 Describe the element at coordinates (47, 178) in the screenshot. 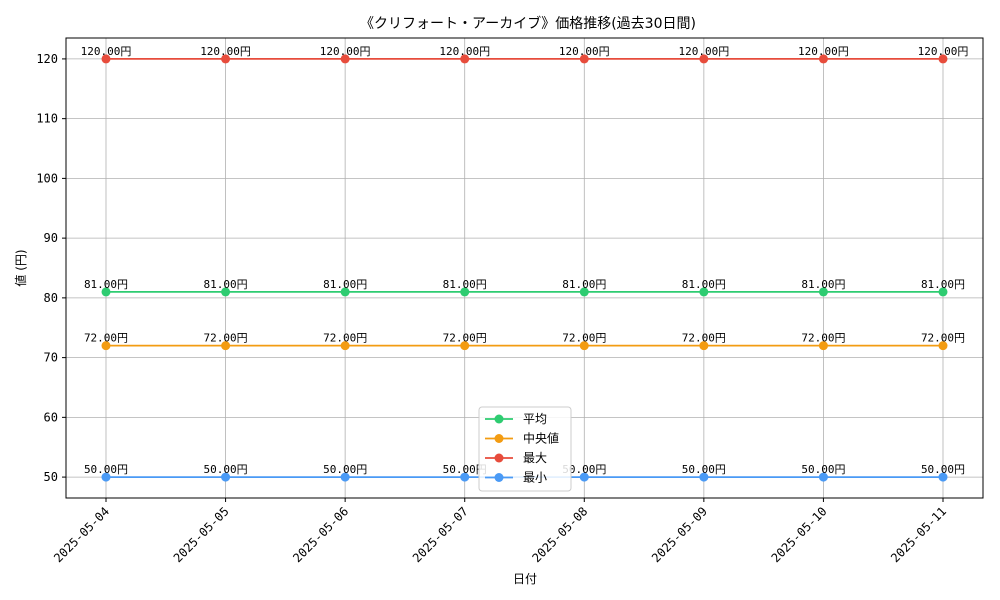

I see `y-tick-label: 100` at that location.